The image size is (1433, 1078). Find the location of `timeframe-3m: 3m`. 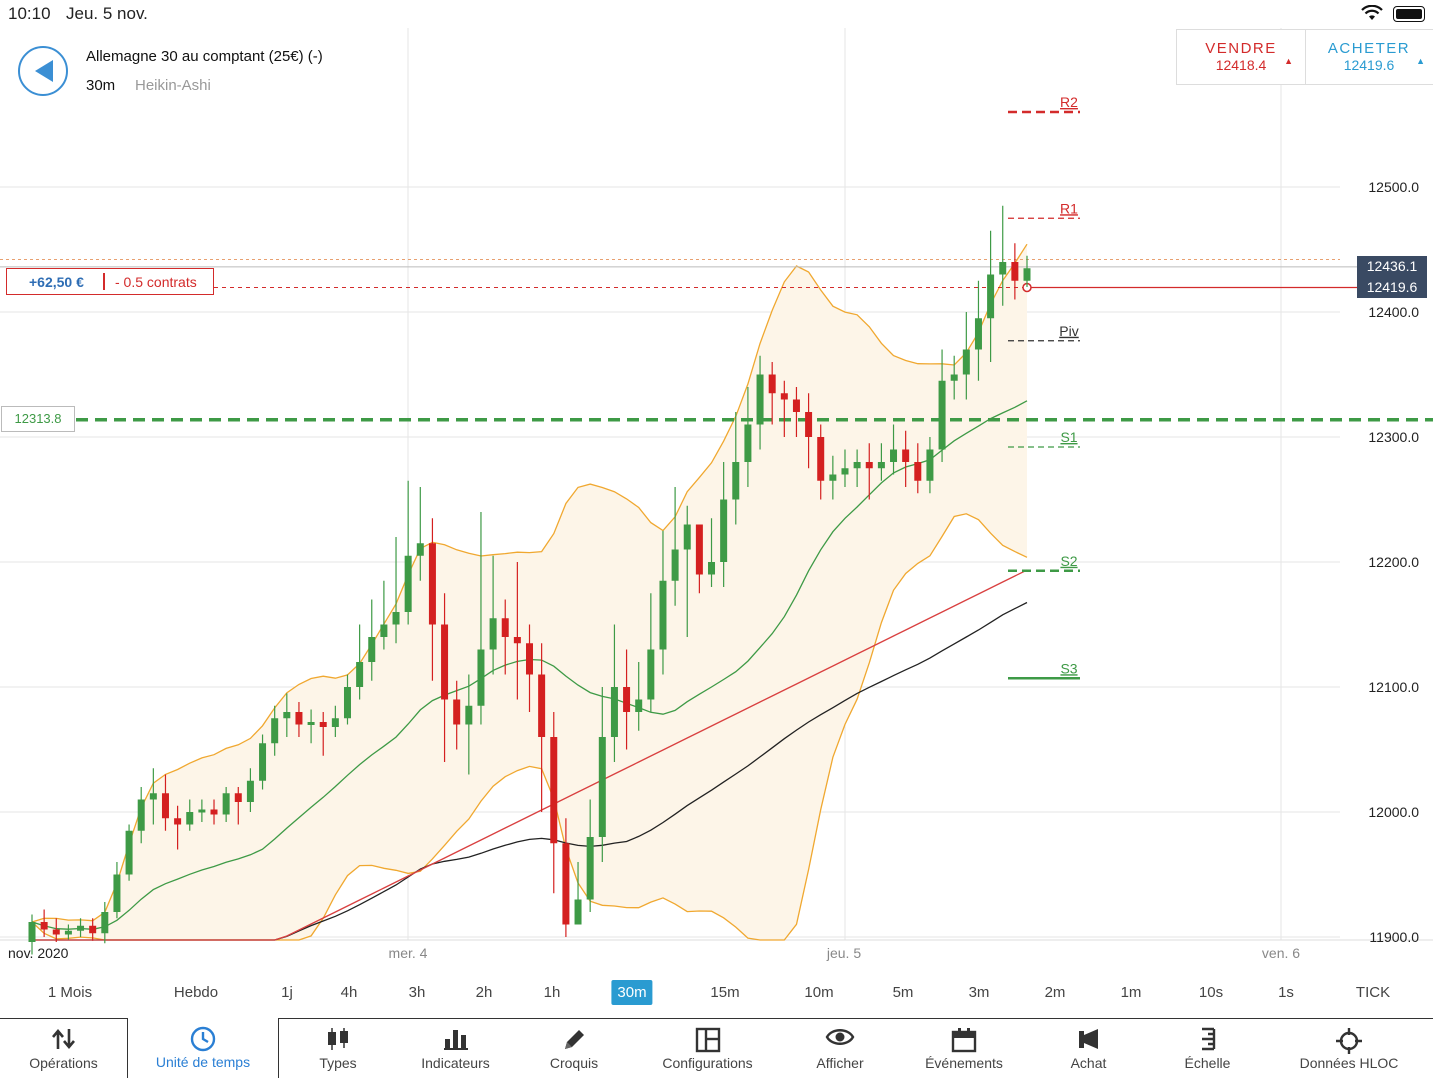

timeframe-3m: 3m is located at coordinates (979, 992).